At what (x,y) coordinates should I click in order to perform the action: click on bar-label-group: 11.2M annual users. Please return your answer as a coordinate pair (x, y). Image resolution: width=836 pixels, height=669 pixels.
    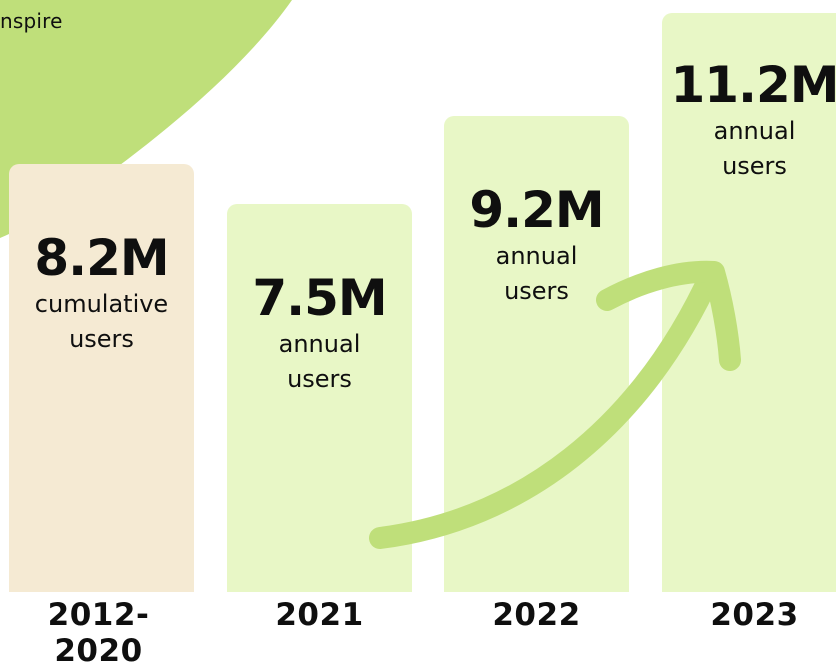
    Looking at the image, I should click on (749, 122).